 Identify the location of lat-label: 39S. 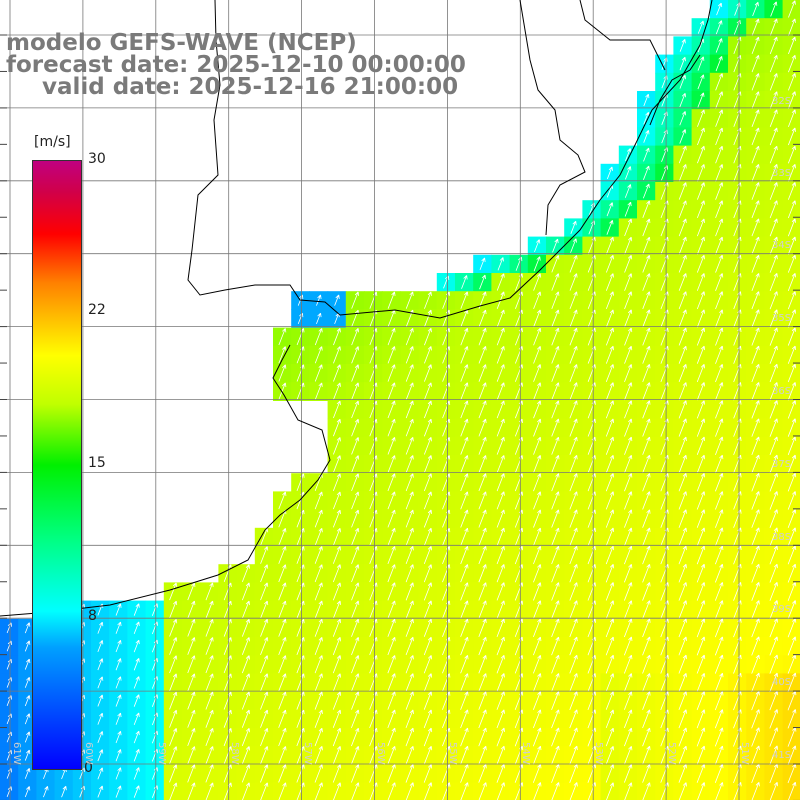
(782, 609).